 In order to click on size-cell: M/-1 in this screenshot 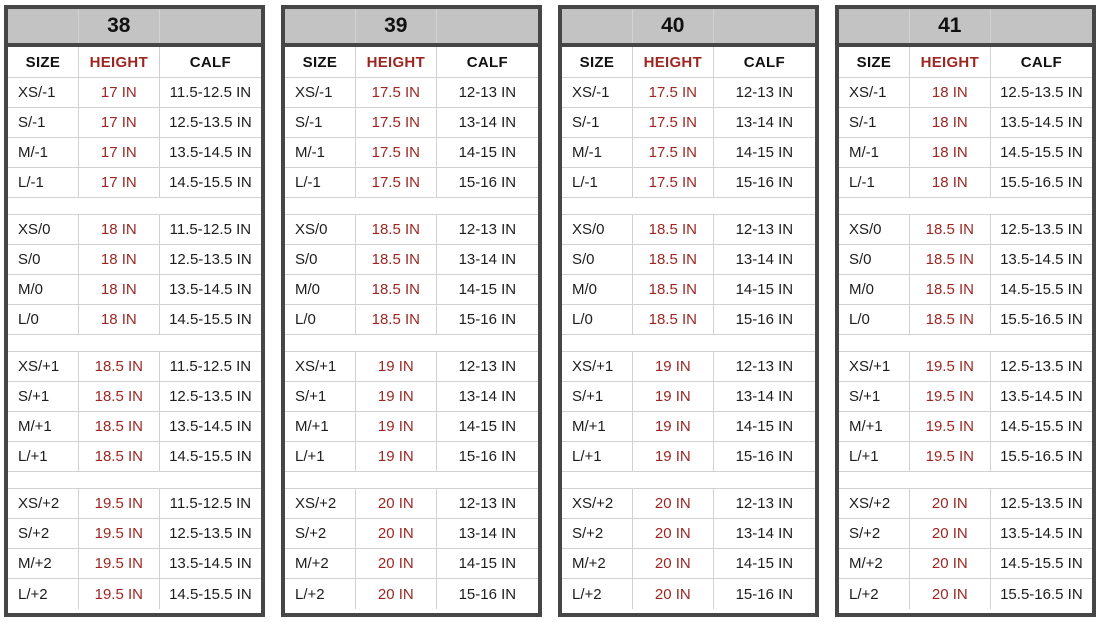, I will do `click(597, 152)`.